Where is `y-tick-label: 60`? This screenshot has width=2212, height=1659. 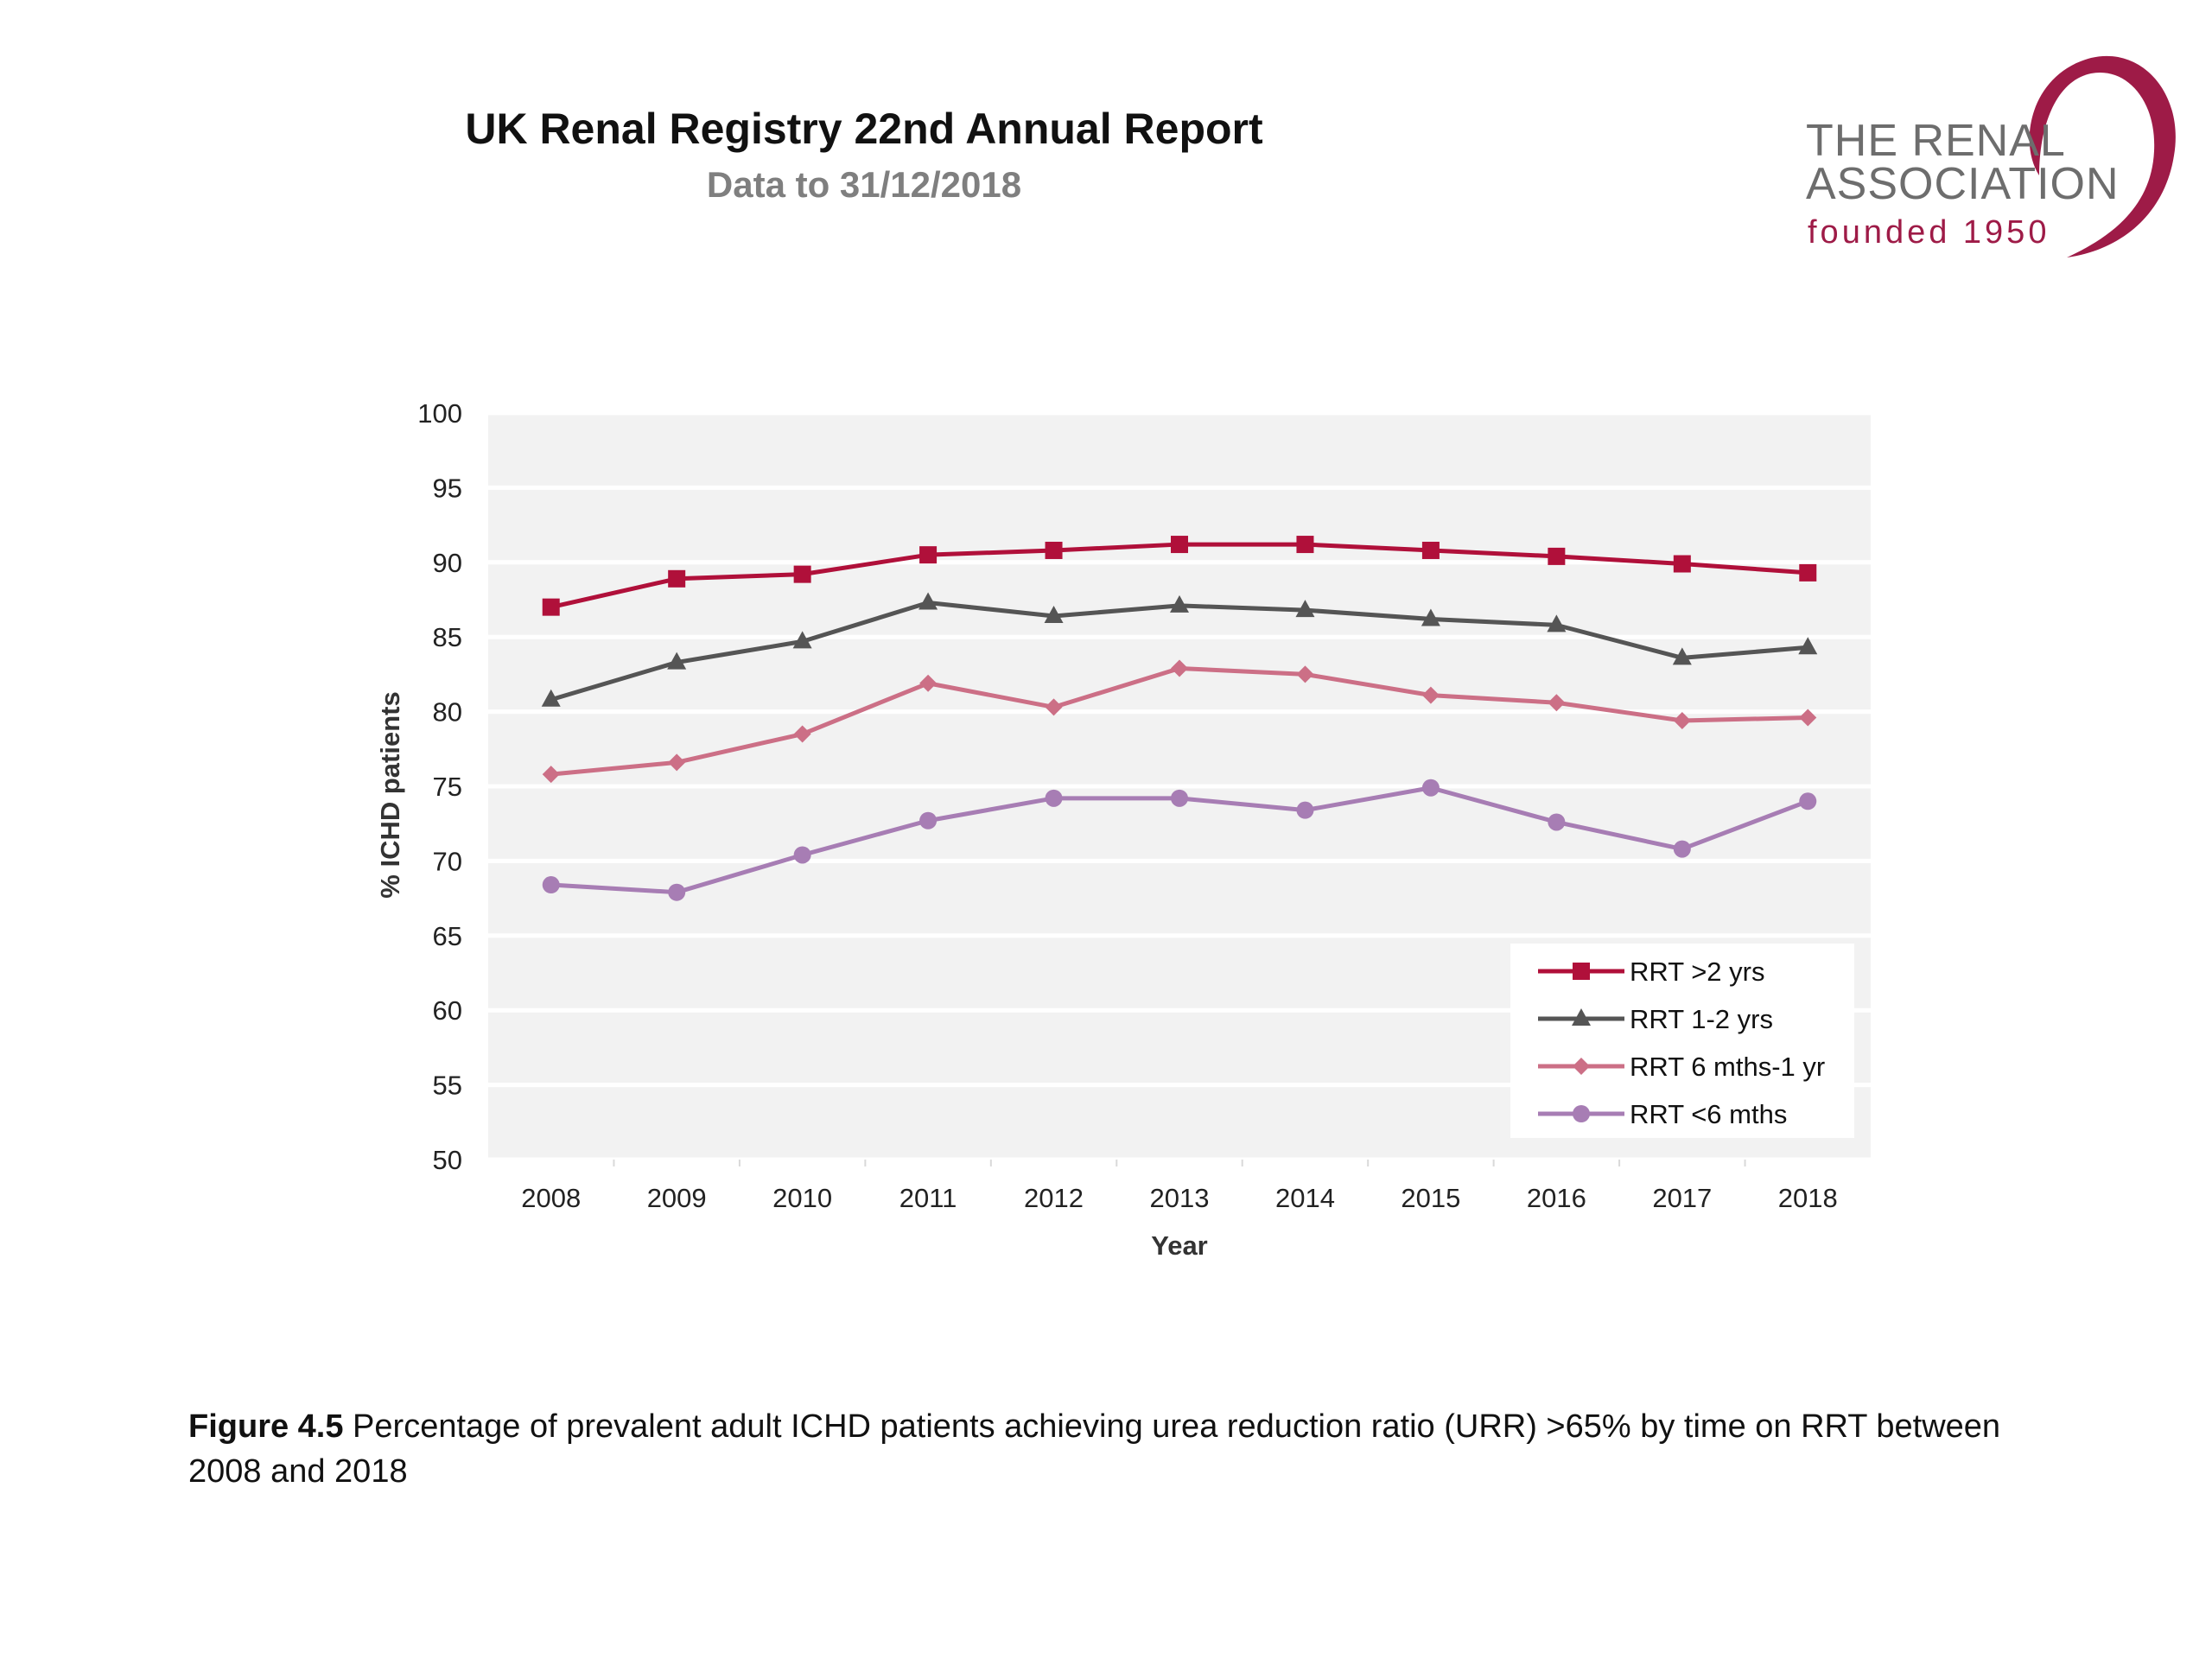 y-tick-label: 60 is located at coordinates (448, 1010).